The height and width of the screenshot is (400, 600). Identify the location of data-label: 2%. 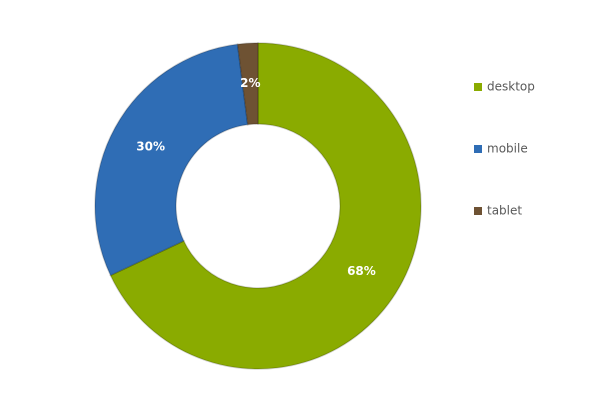
(250, 83).